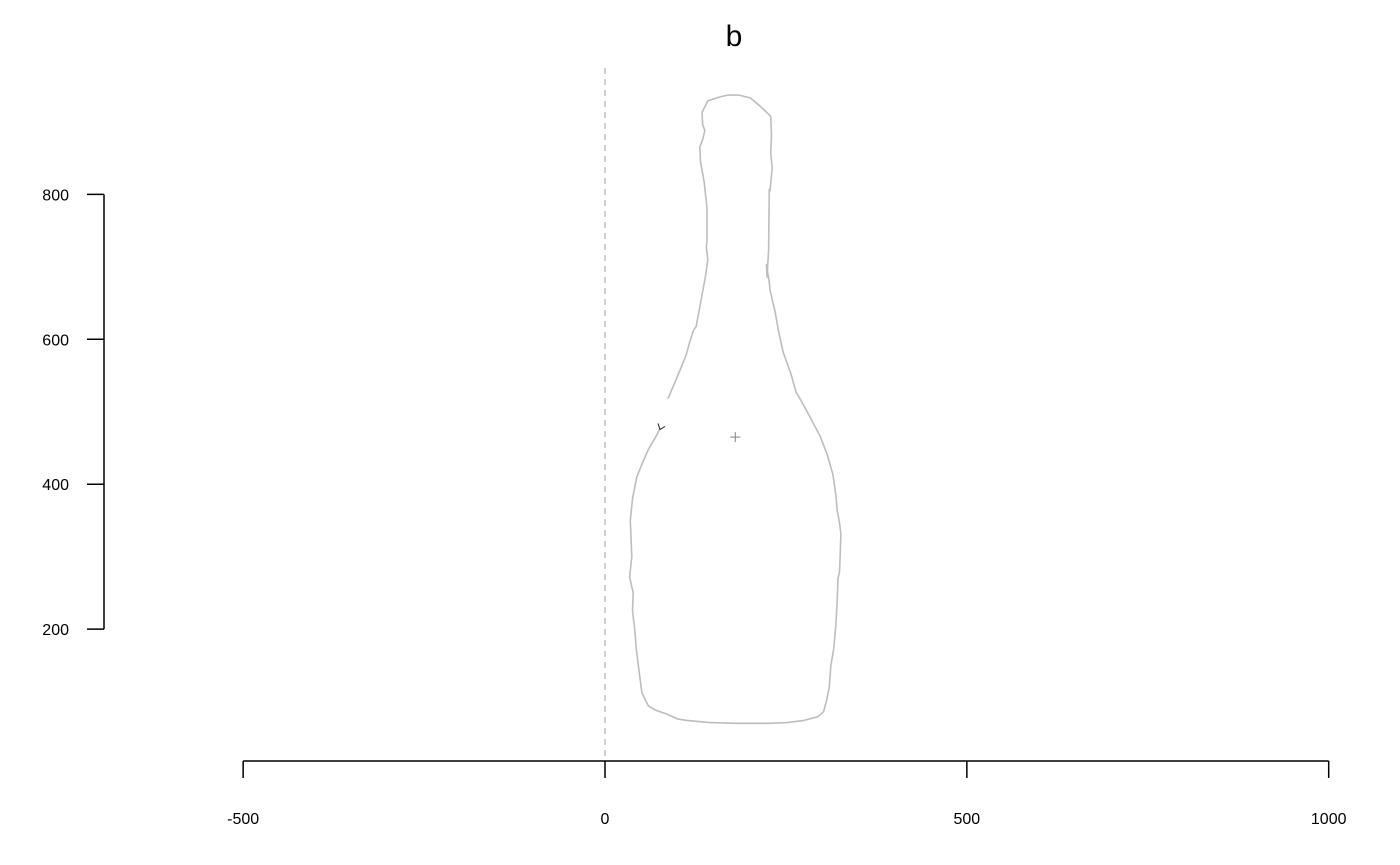  I want to click on chart-title: b, so click(734, 36).